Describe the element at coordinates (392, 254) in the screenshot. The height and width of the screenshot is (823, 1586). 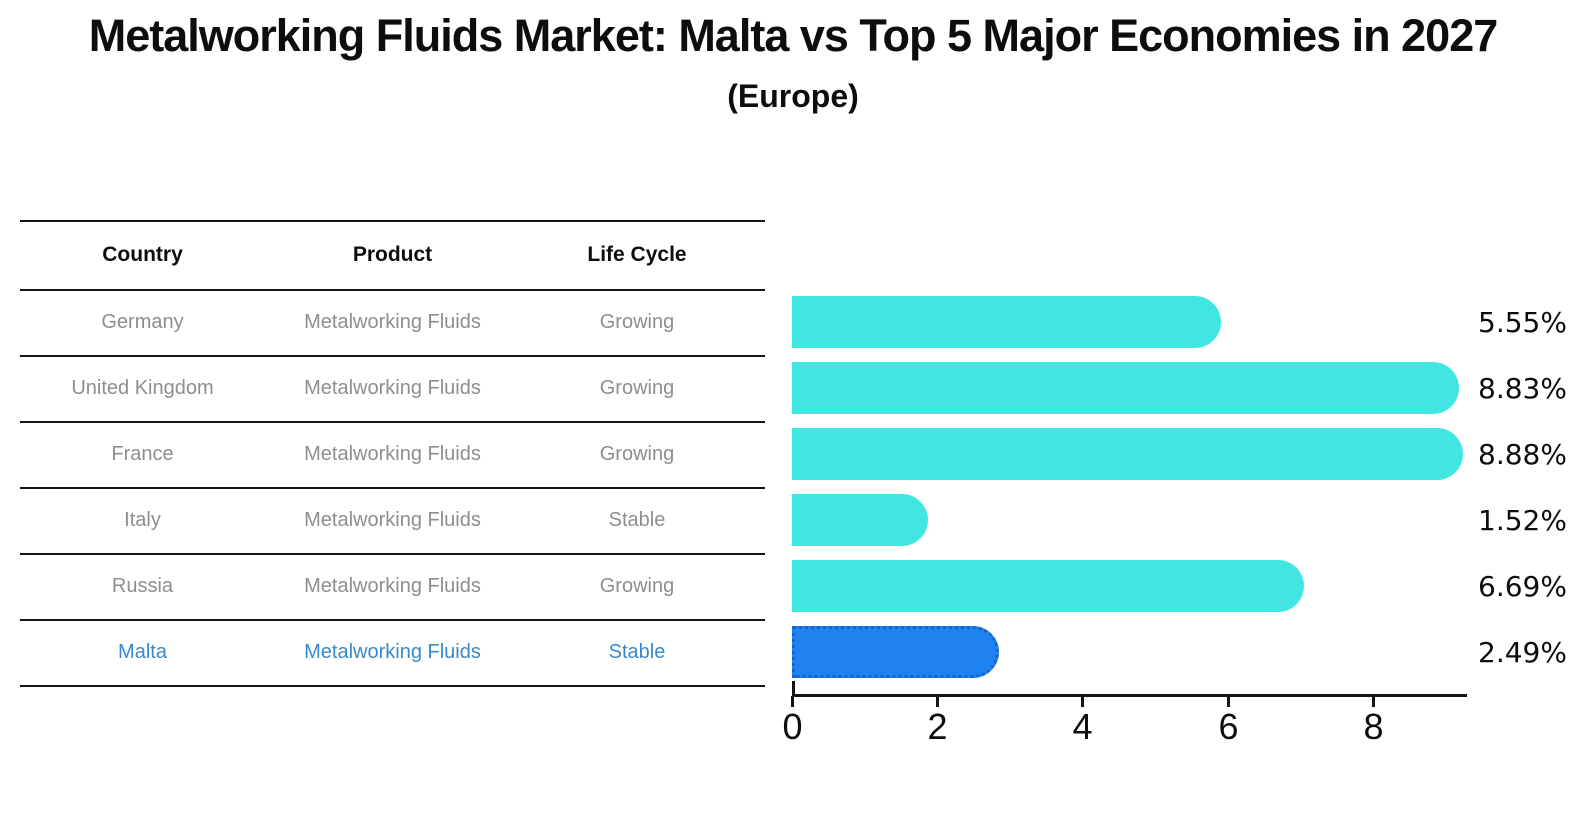
I see `column-header-product: Product` at that location.